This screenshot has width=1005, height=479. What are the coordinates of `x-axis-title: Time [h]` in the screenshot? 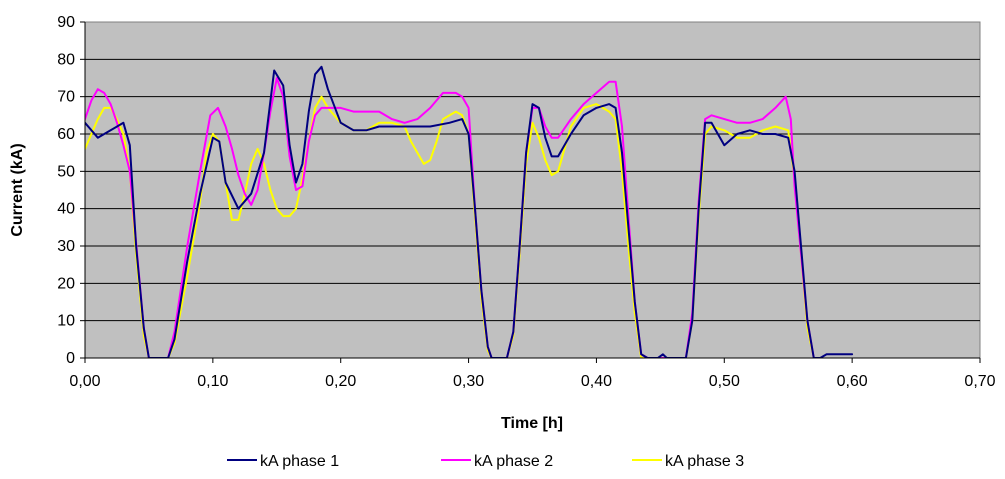 It's located at (532, 423).